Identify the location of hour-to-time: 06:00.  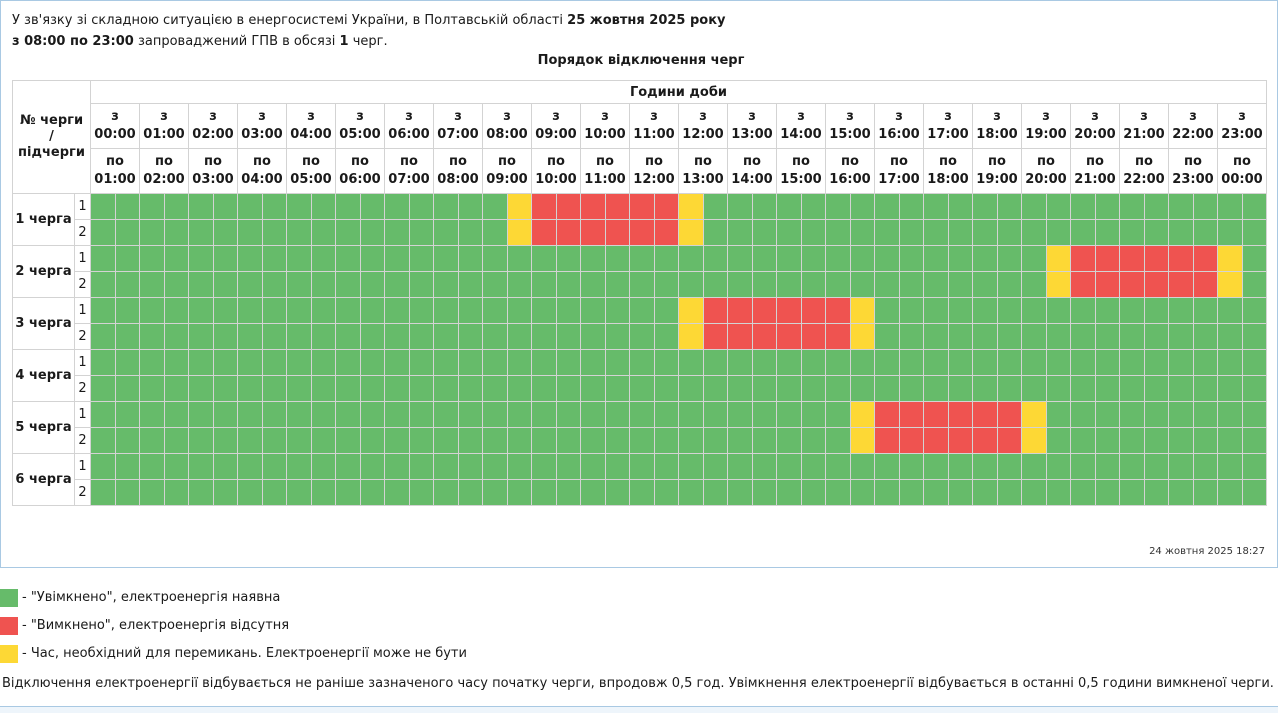
(360, 179).